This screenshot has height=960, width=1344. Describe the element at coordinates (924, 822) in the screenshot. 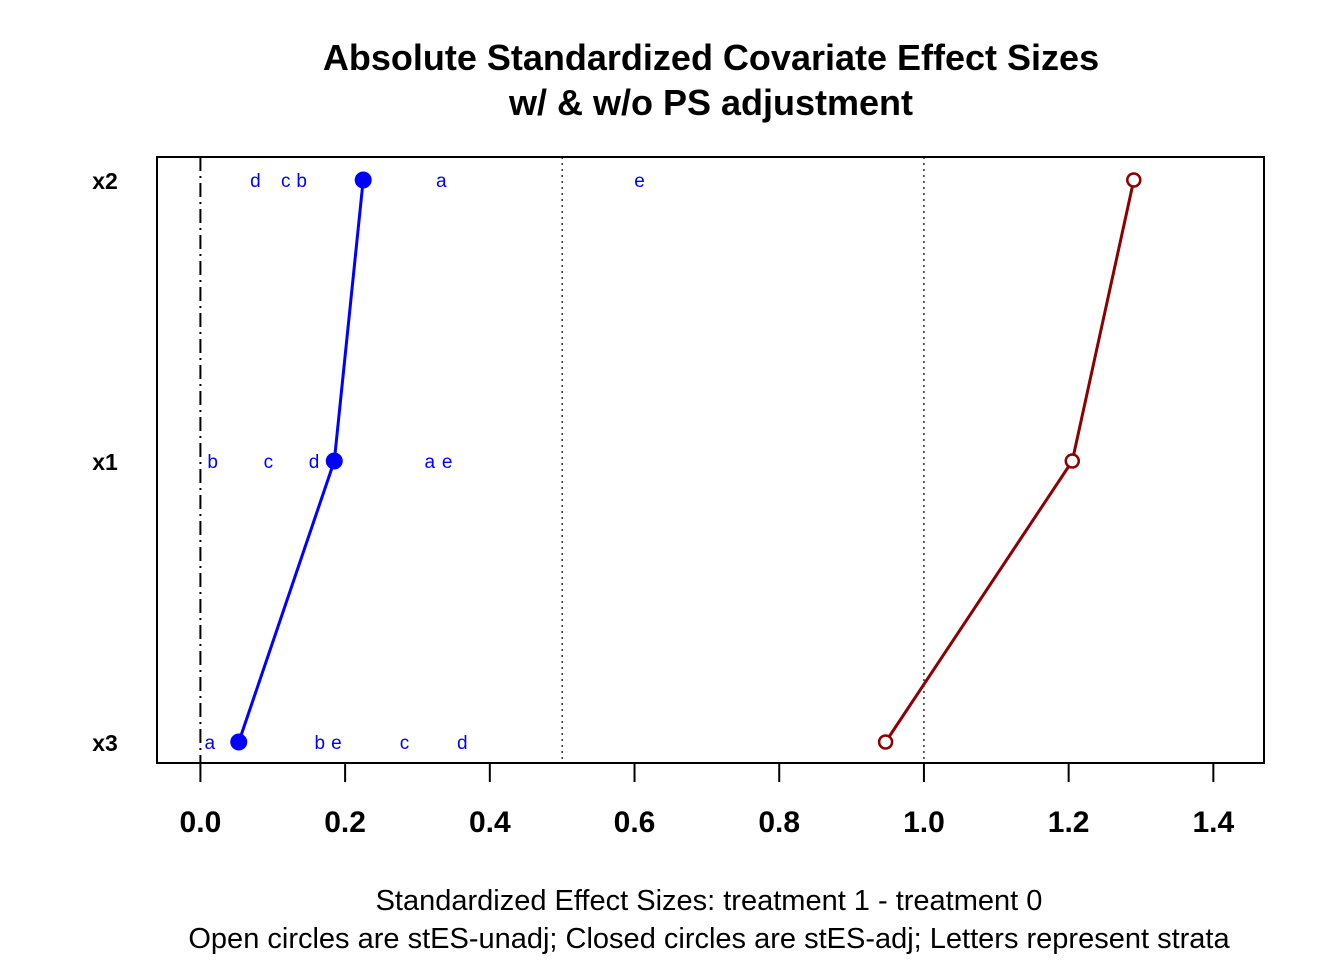

I see `x-tick-label: 1.0` at that location.